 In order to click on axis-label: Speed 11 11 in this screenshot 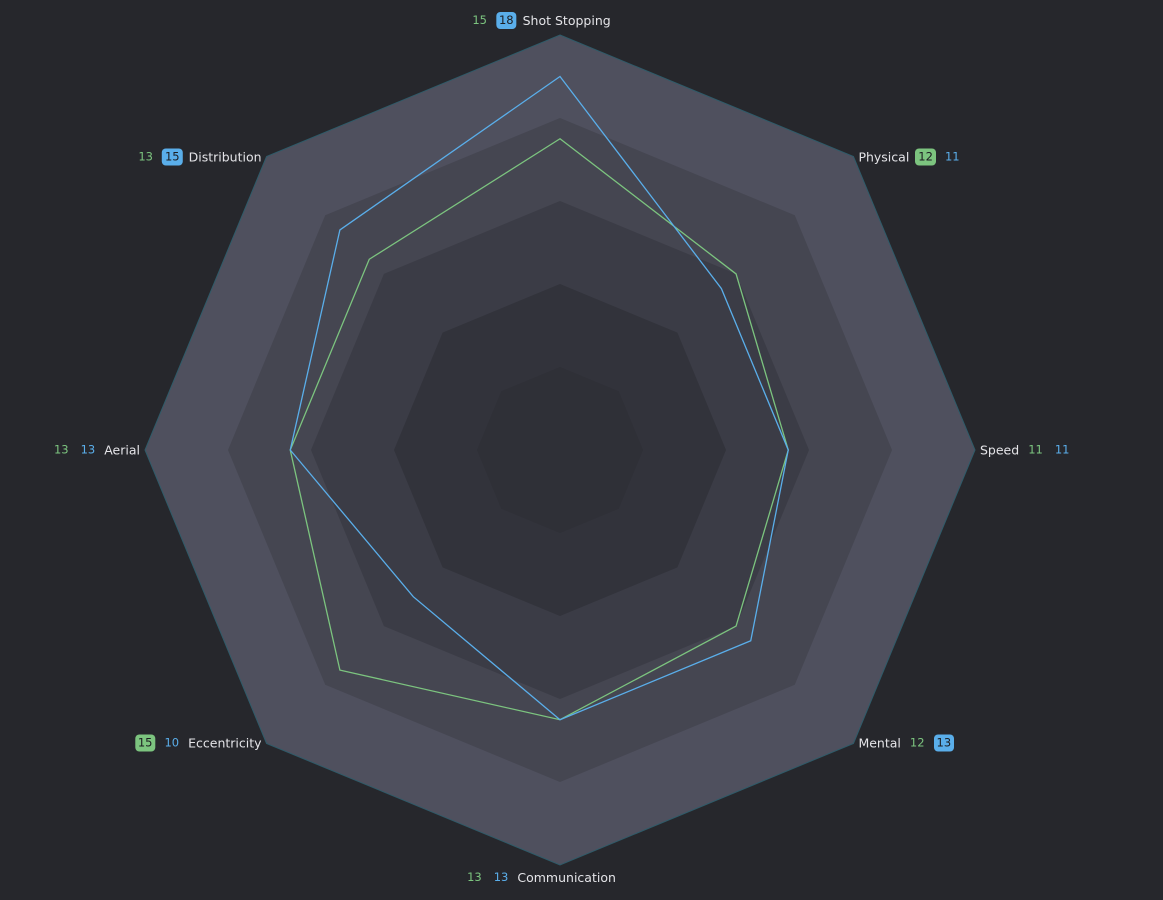, I will do `click(1026, 450)`.